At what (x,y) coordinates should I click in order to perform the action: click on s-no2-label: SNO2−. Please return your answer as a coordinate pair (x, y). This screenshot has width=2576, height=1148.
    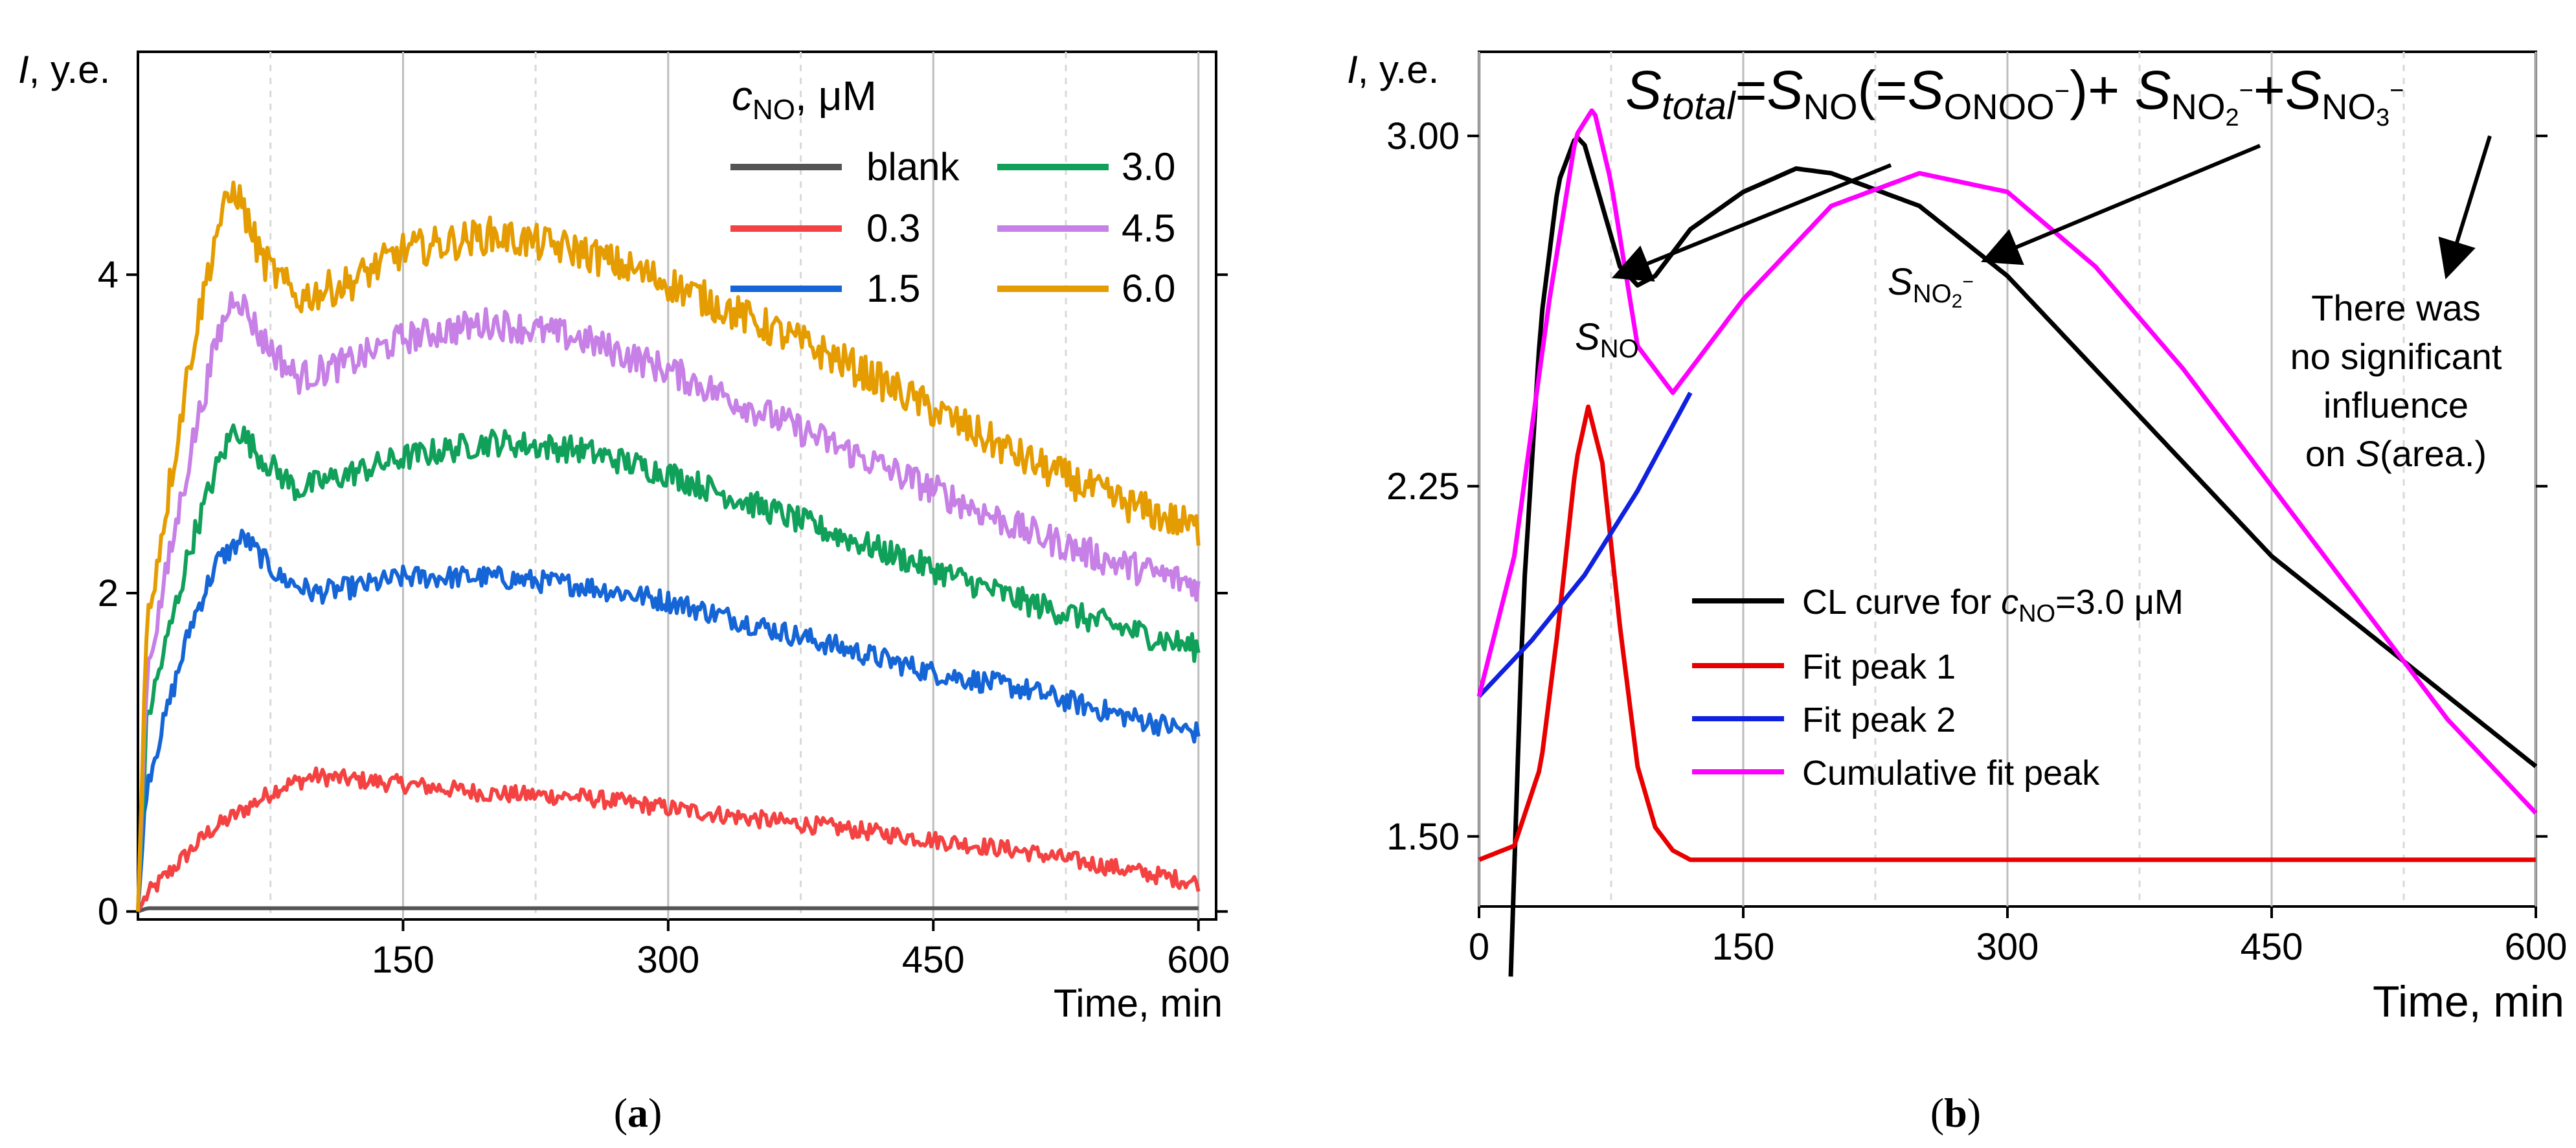
    Looking at the image, I should click on (1931, 286).